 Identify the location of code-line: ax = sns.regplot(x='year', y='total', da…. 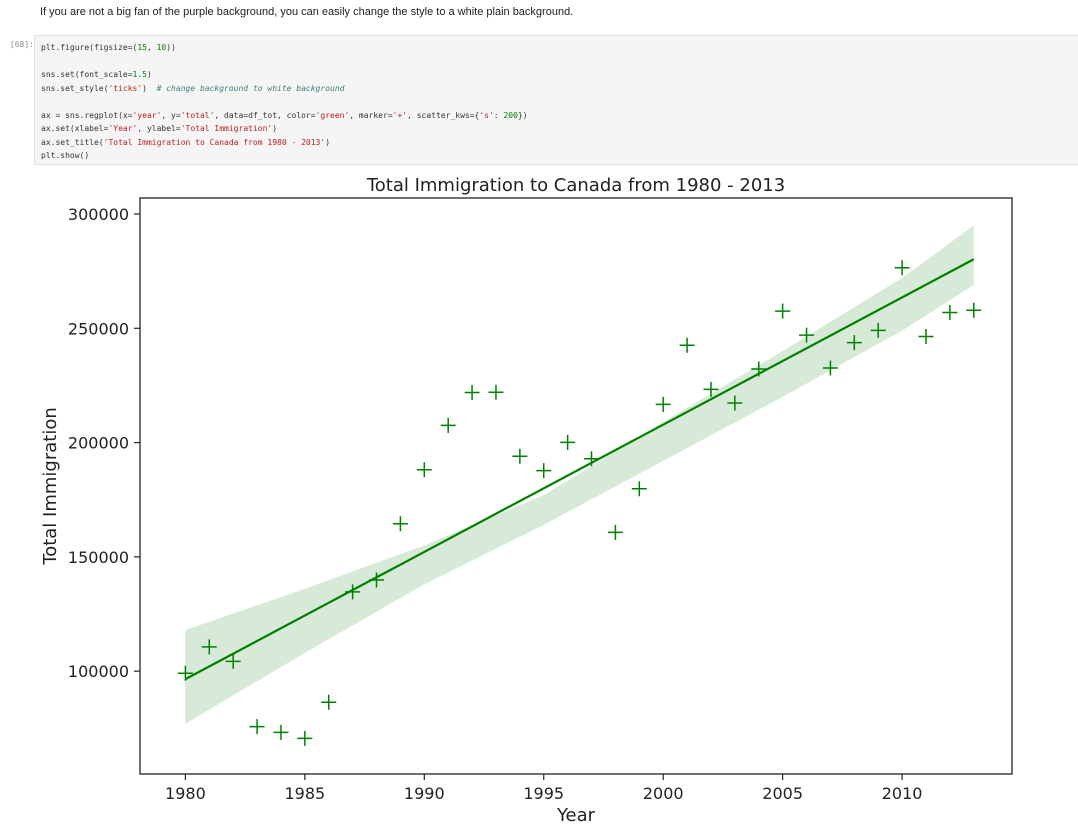
(284, 115).